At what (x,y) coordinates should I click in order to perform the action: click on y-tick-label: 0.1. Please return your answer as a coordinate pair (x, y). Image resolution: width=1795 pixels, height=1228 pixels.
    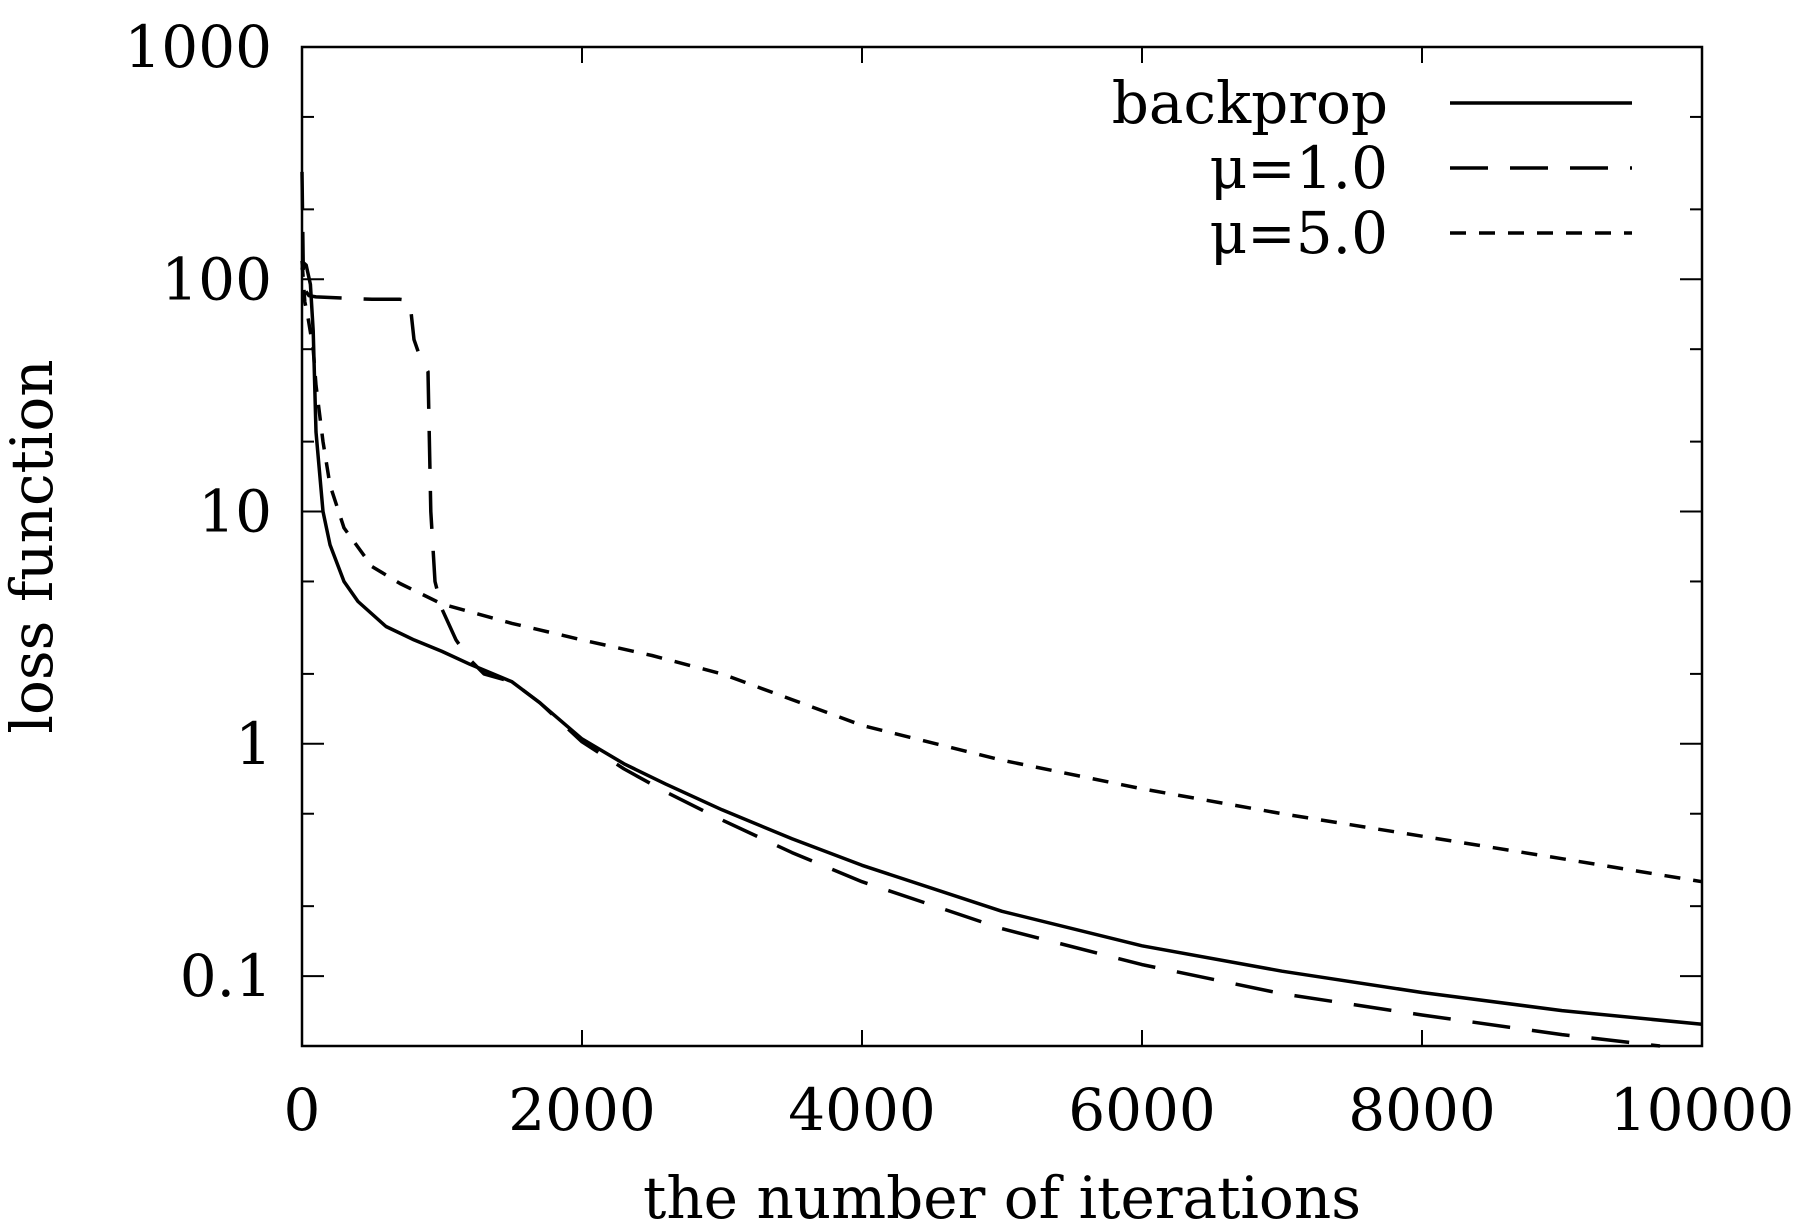
    Looking at the image, I should click on (226, 976).